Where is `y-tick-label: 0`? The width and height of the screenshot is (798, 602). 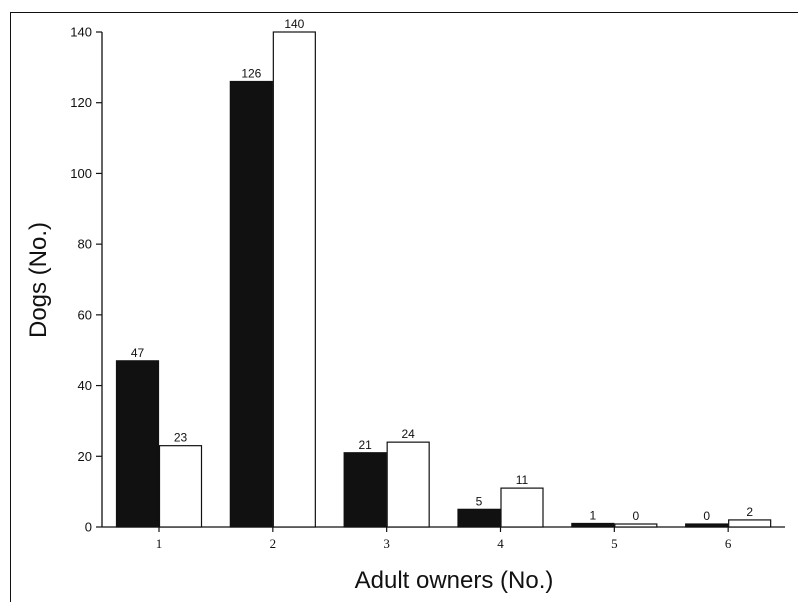 y-tick-label: 0 is located at coordinates (88, 527).